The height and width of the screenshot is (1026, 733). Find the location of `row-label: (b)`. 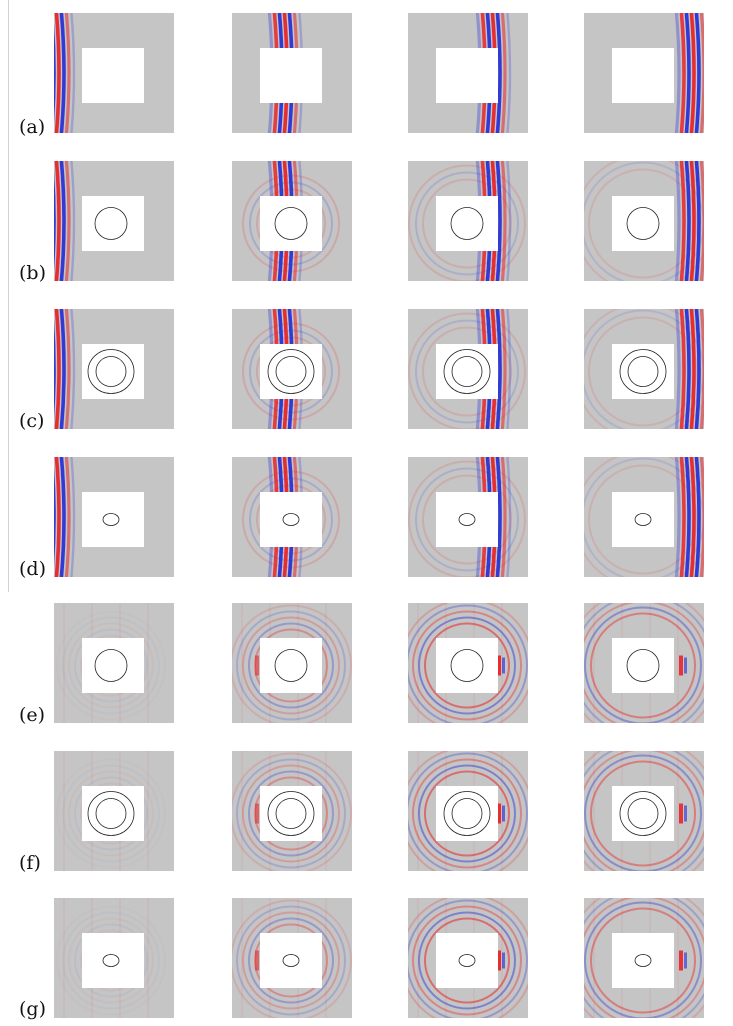

row-label: (b) is located at coordinates (32, 273).